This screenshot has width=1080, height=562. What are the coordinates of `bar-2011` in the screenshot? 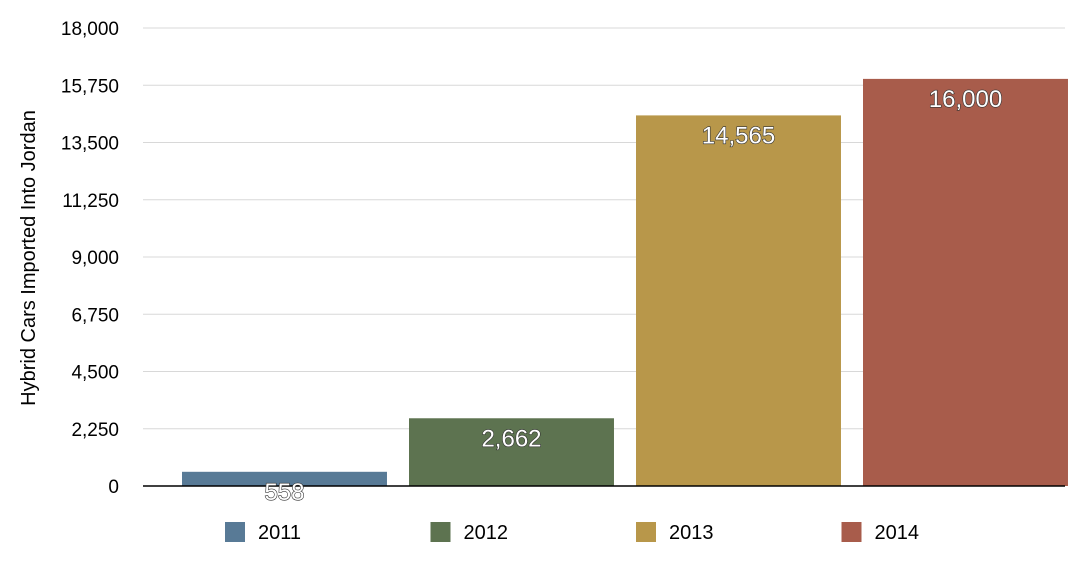 It's located at (284, 478).